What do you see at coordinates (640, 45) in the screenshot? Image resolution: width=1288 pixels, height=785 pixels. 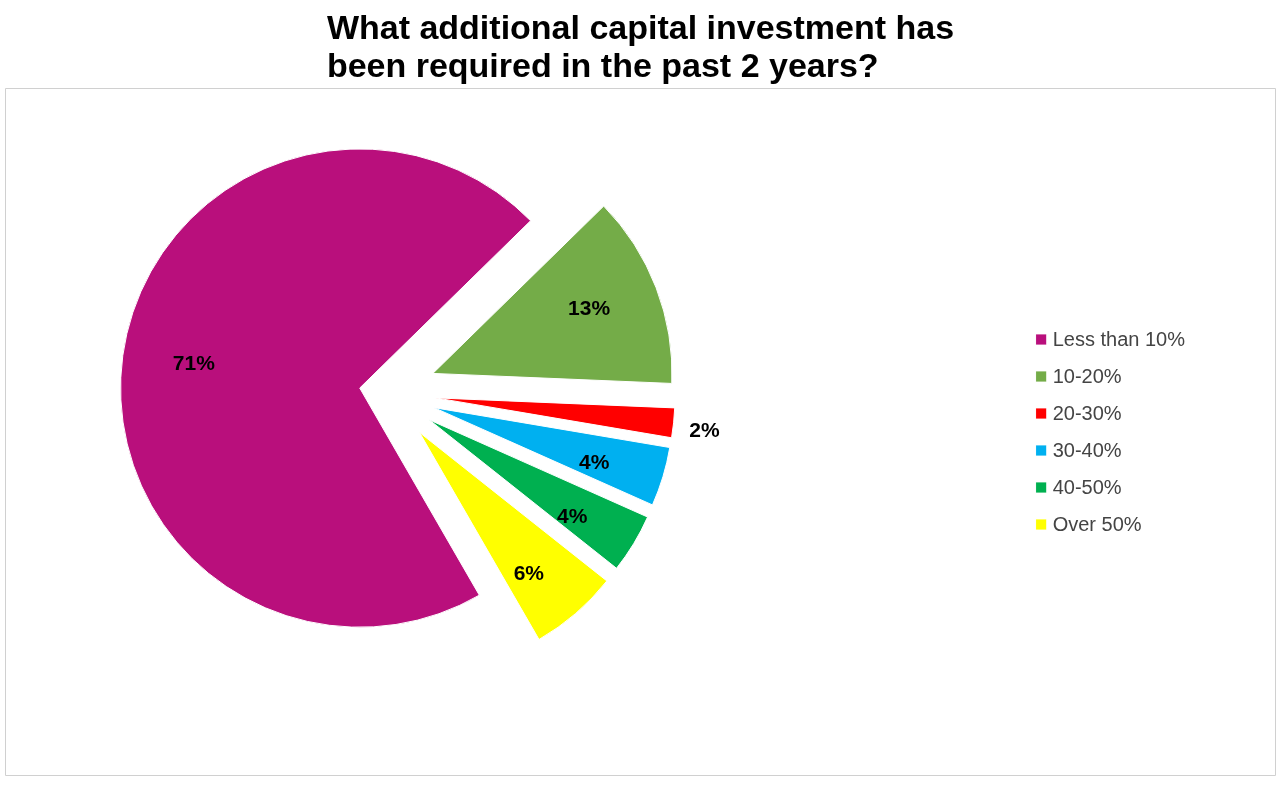 I see `chart-title: What additional capital investment has been required in the past 2 years?` at bounding box center [640, 45].